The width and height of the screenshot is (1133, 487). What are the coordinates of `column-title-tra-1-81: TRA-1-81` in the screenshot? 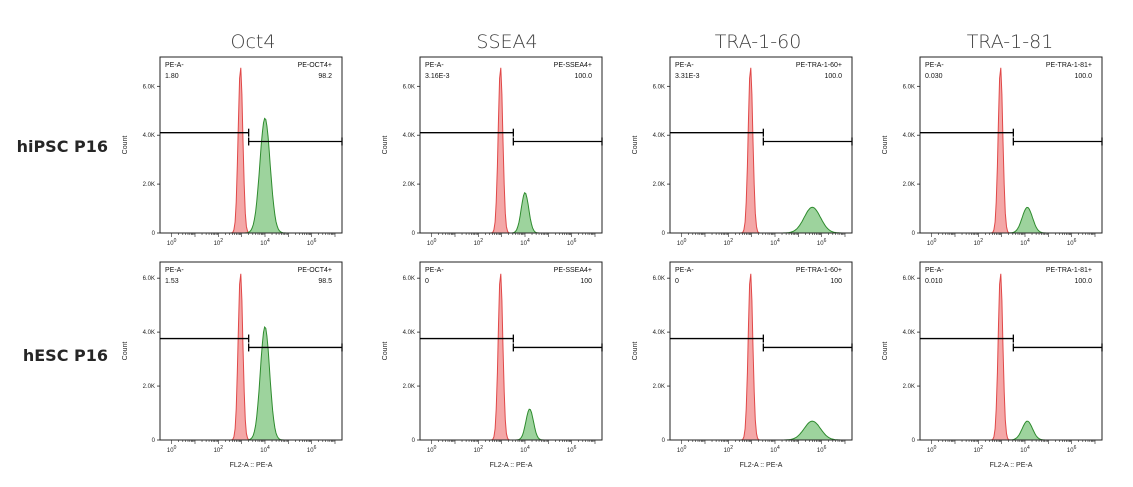 It's located at (1010, 42).